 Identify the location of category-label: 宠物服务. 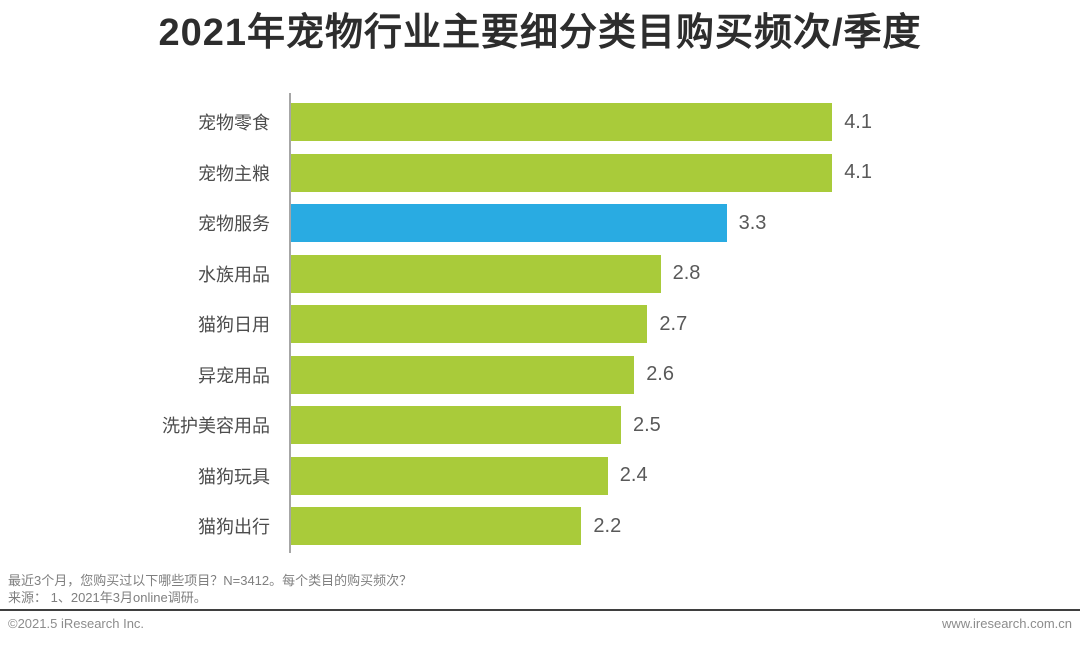
(234, 224).